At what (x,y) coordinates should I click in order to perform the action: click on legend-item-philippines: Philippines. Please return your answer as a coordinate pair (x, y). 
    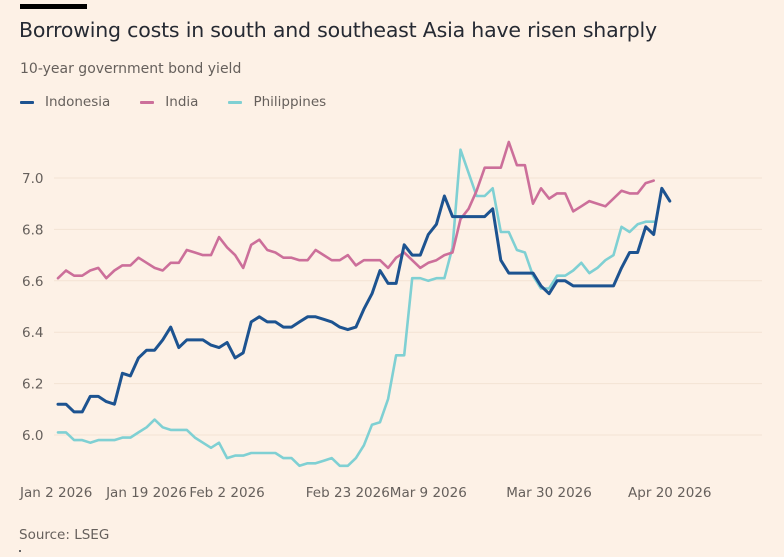
    Looking at the image, I should click on (277, 102).